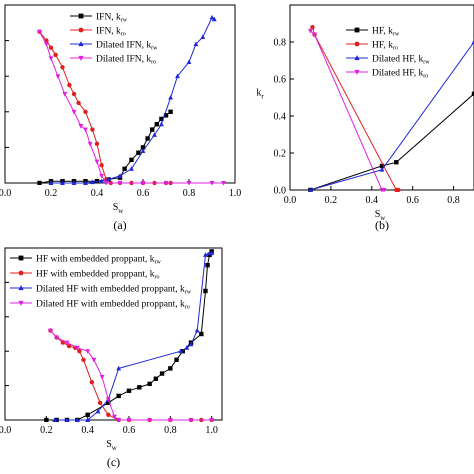 This screenshot has height=474, width=474. What do you see at coordinates (113, 462) in the screenshot?
I see `panel-caption: (c)` at bounding box center [113, 462].